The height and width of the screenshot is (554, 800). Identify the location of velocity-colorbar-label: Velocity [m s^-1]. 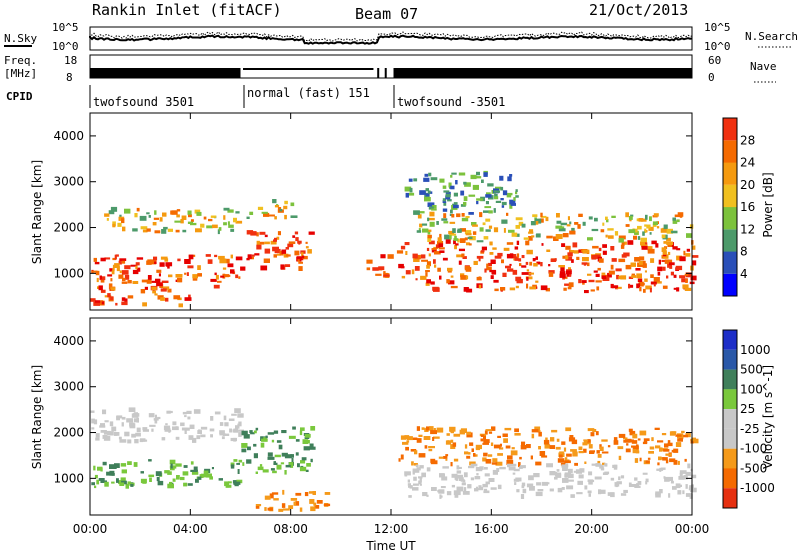
(768, 417).